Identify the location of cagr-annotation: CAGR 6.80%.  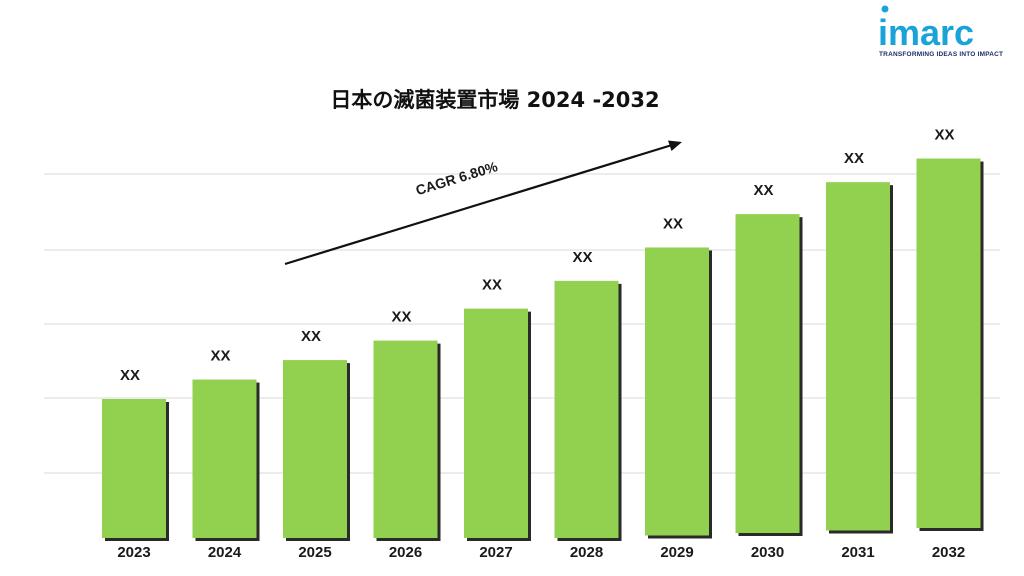
(483, 203).